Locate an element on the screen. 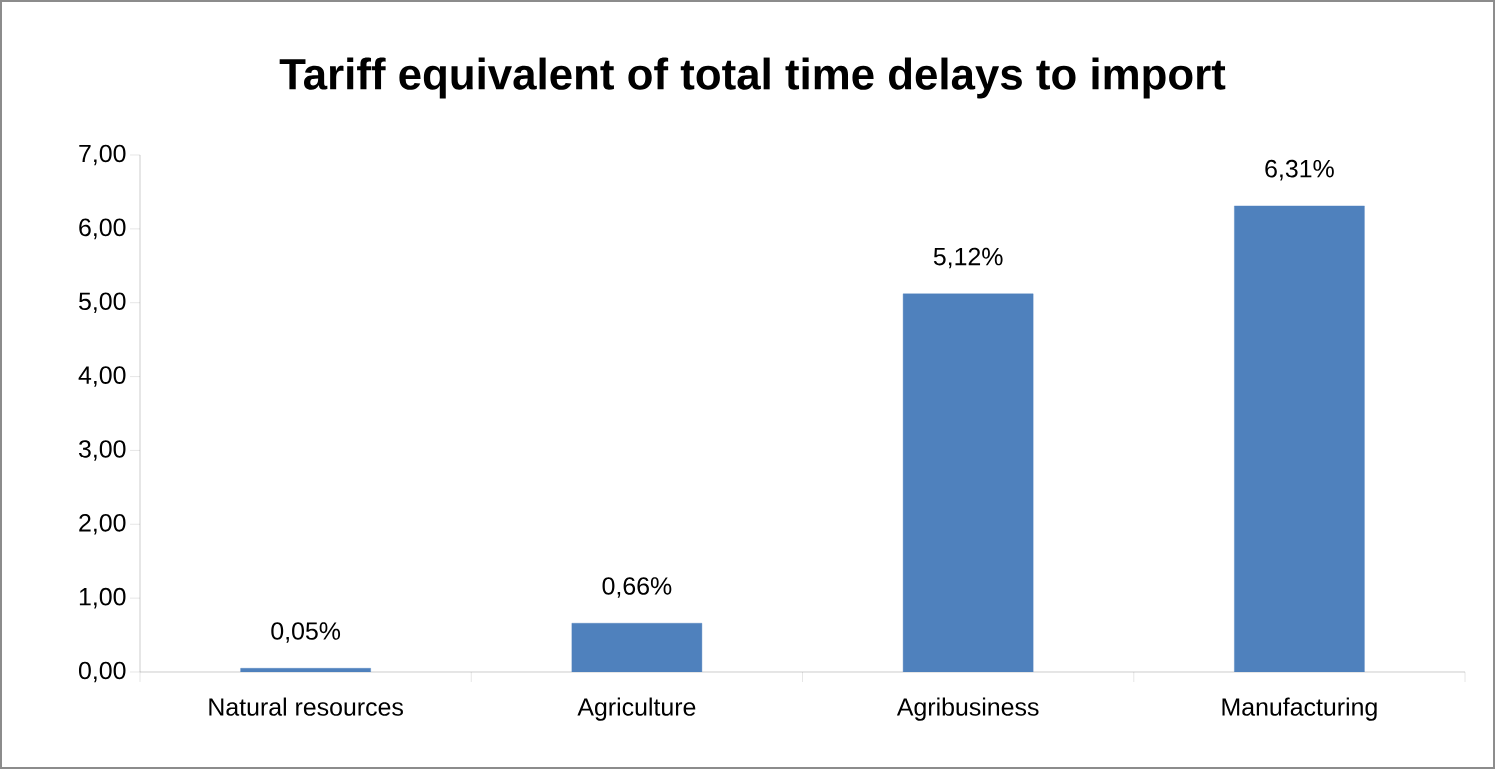  data-label: 5,12% is located at coordinates (968, 258).